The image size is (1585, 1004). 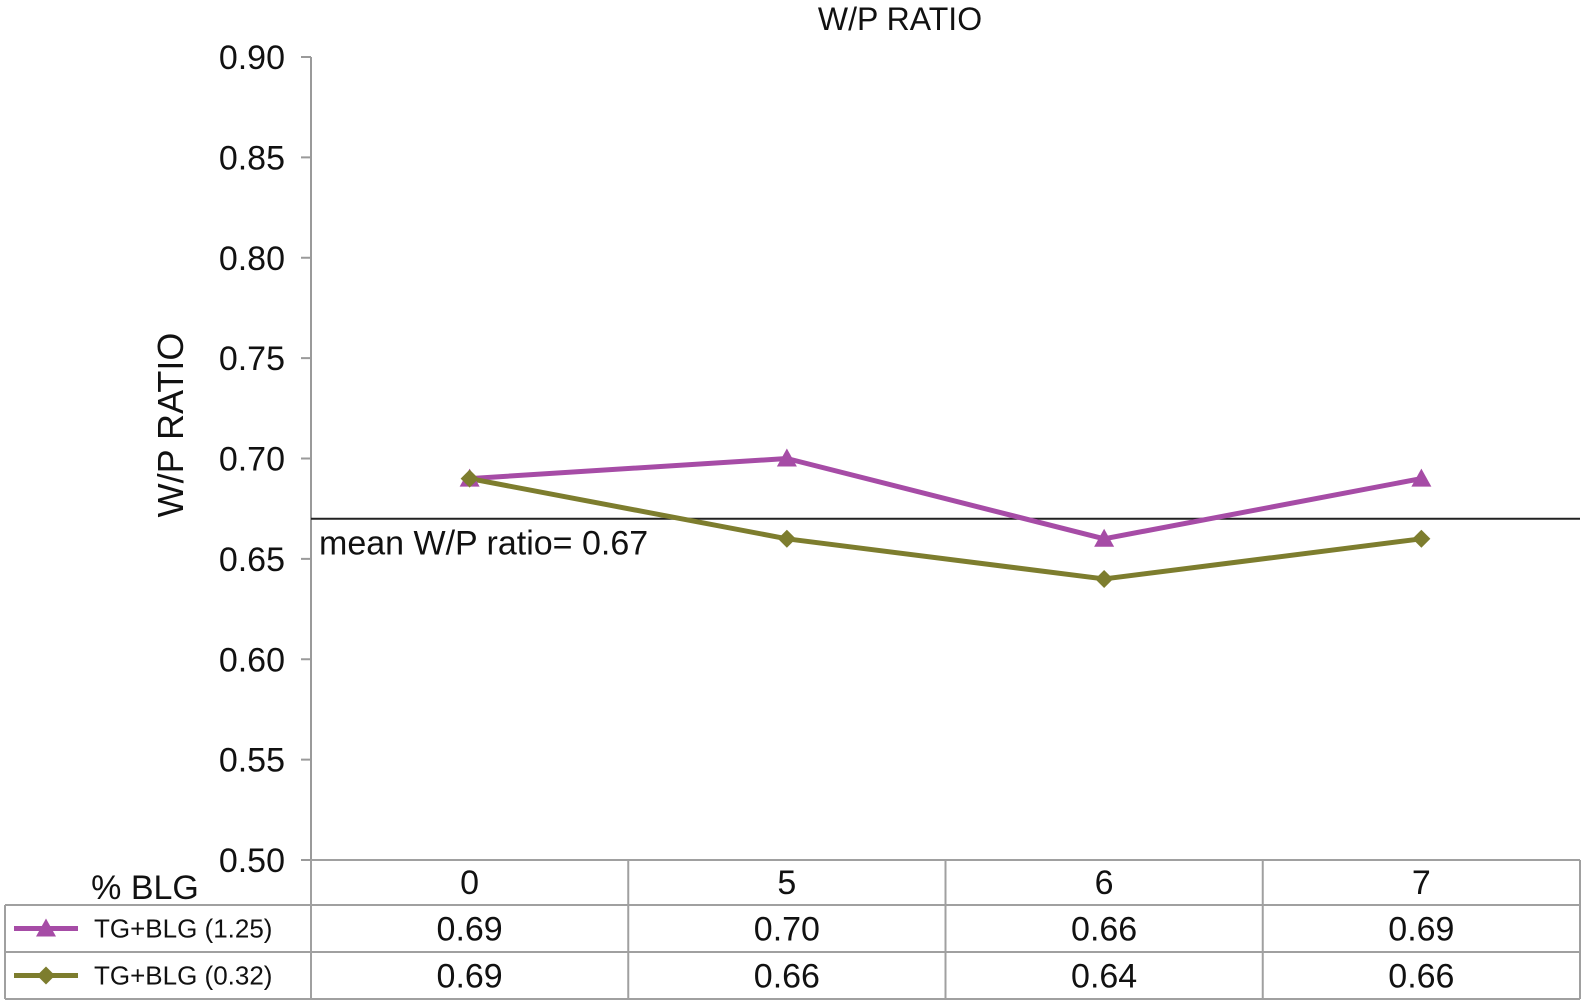 What do you see at coordinates (252, 861) in the screenshot?
I see `y-tick-label: 0.50` at bounding box center [252, 861].